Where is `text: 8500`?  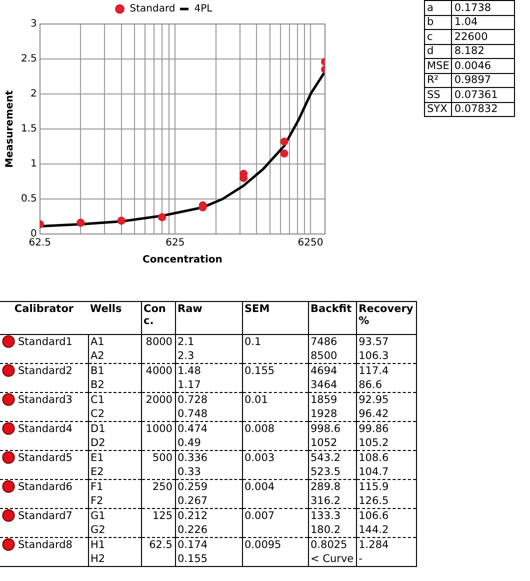
text: 8500 is located at coordinates (332, 356).